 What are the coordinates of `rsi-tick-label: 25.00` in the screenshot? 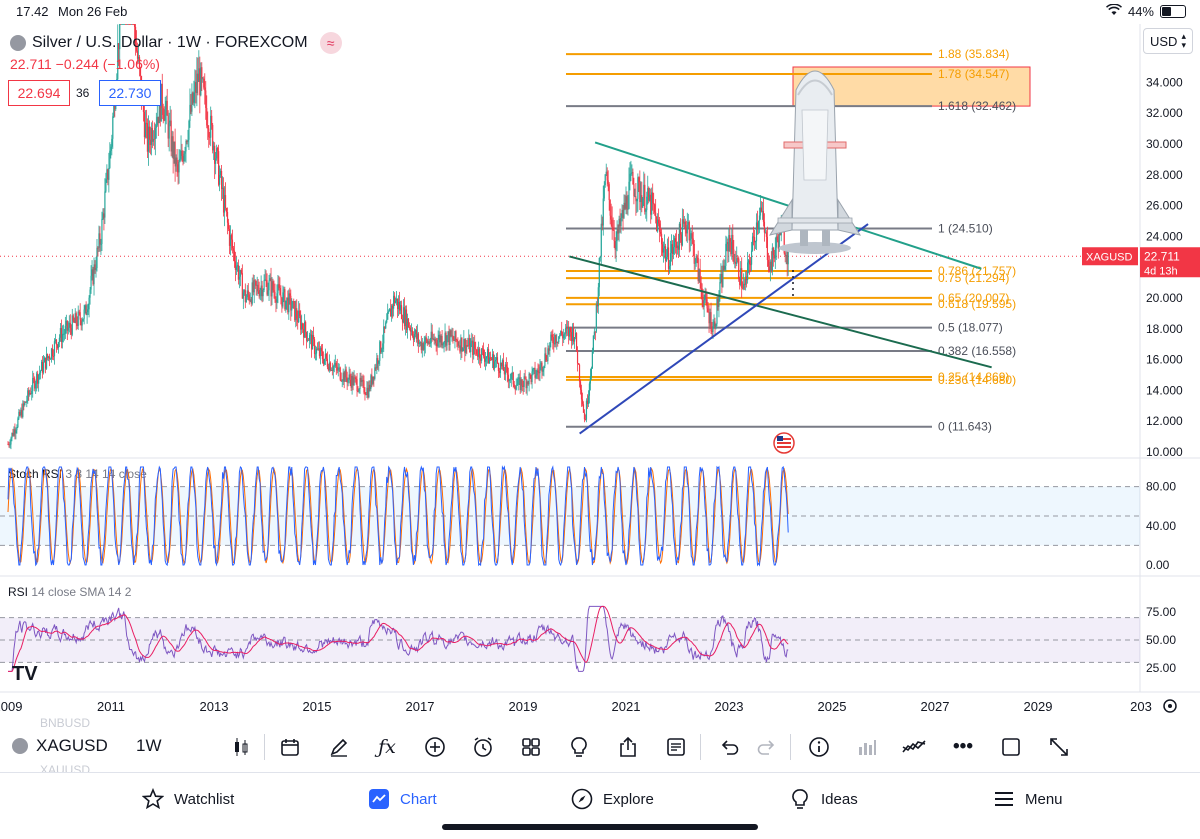 It's located at (1161, 668).